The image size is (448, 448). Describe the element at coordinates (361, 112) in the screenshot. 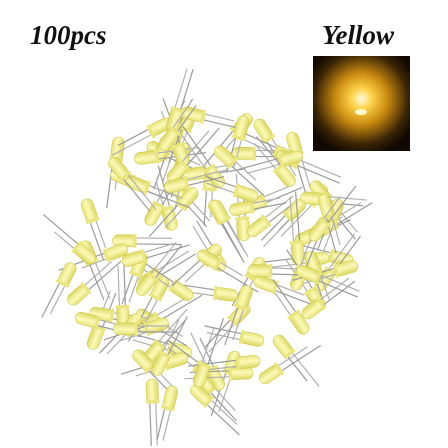

I see `led-tip` at that location.